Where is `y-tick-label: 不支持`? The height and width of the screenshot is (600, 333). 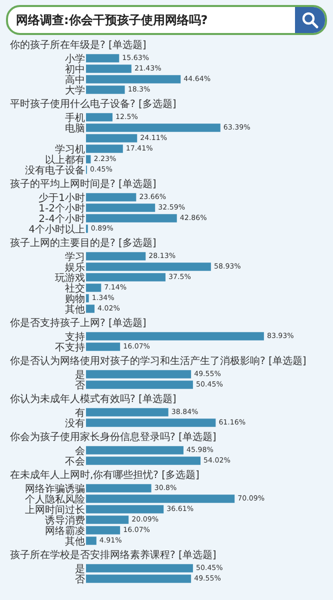
y-tick-label: 不支持 is located at coordinates (70, 347).